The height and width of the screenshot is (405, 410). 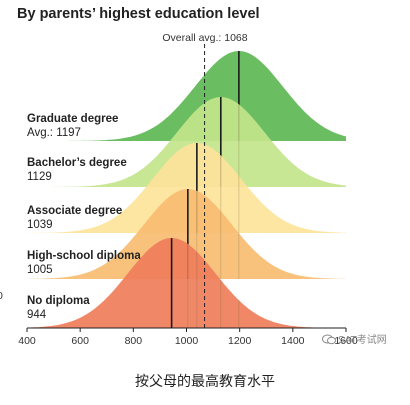 I want to click on watermark-text: SAT考试网, so click(x=362, y=340).